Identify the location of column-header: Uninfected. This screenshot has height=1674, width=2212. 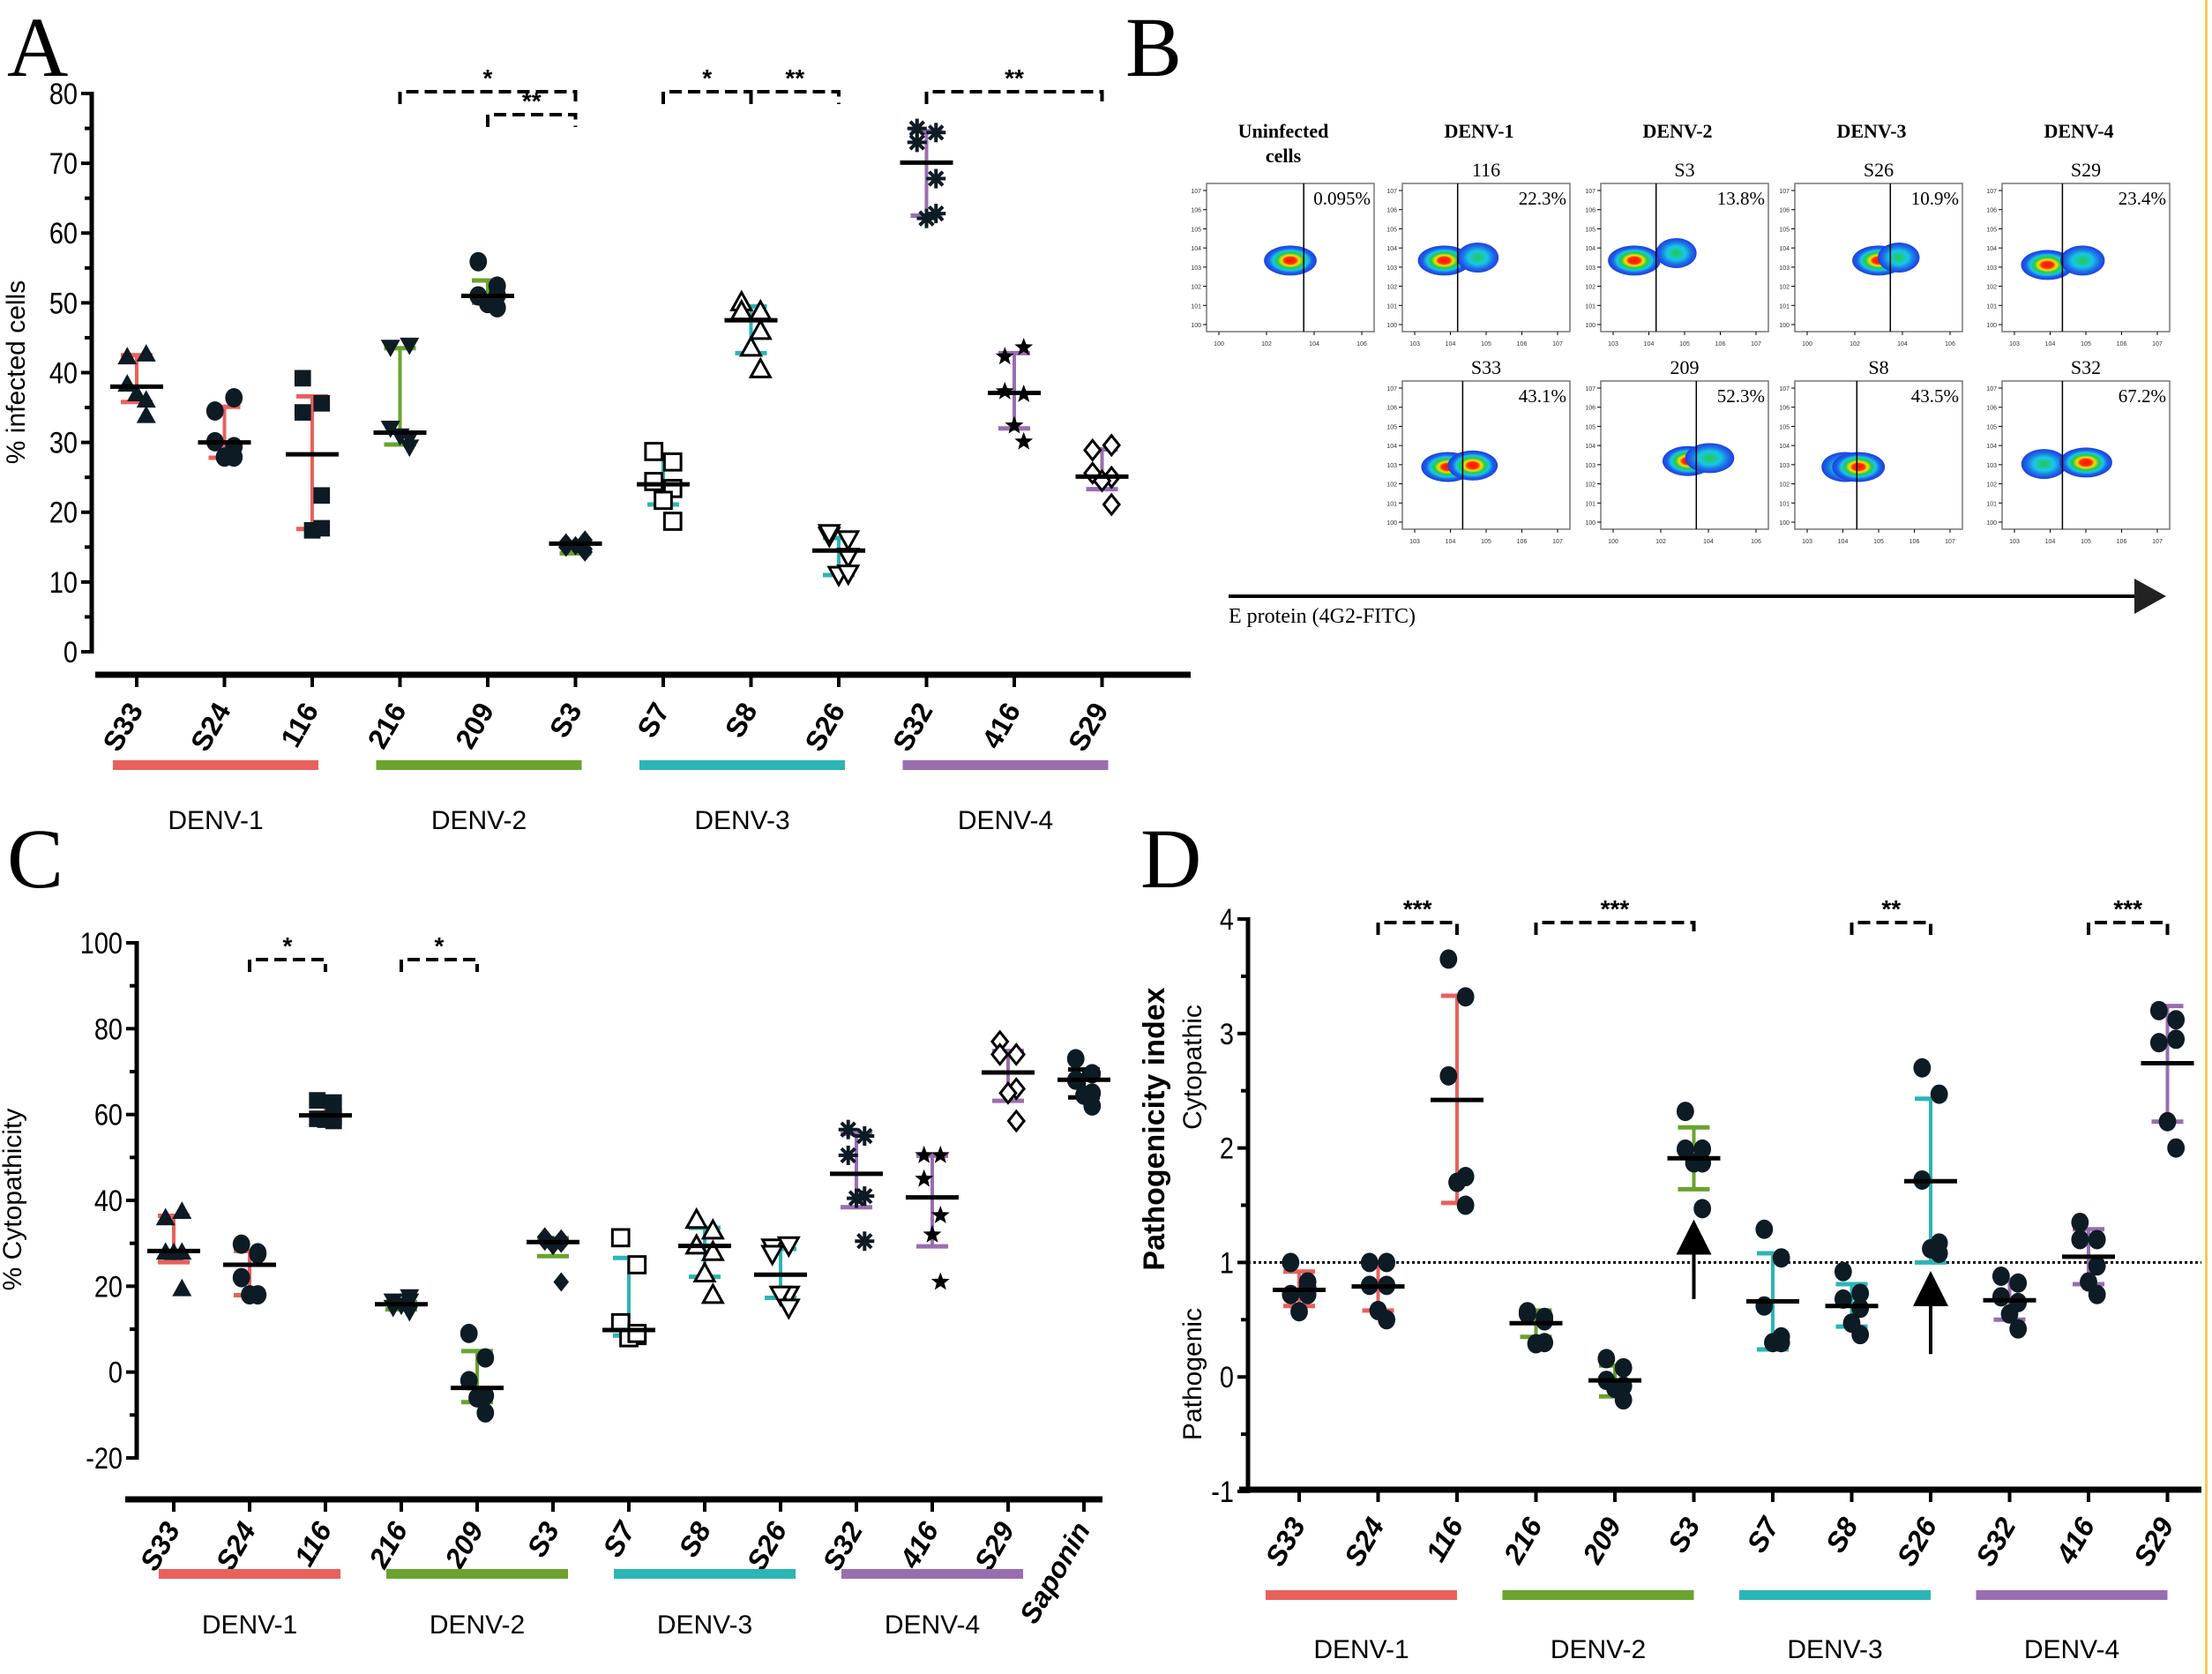
(1283, 131).